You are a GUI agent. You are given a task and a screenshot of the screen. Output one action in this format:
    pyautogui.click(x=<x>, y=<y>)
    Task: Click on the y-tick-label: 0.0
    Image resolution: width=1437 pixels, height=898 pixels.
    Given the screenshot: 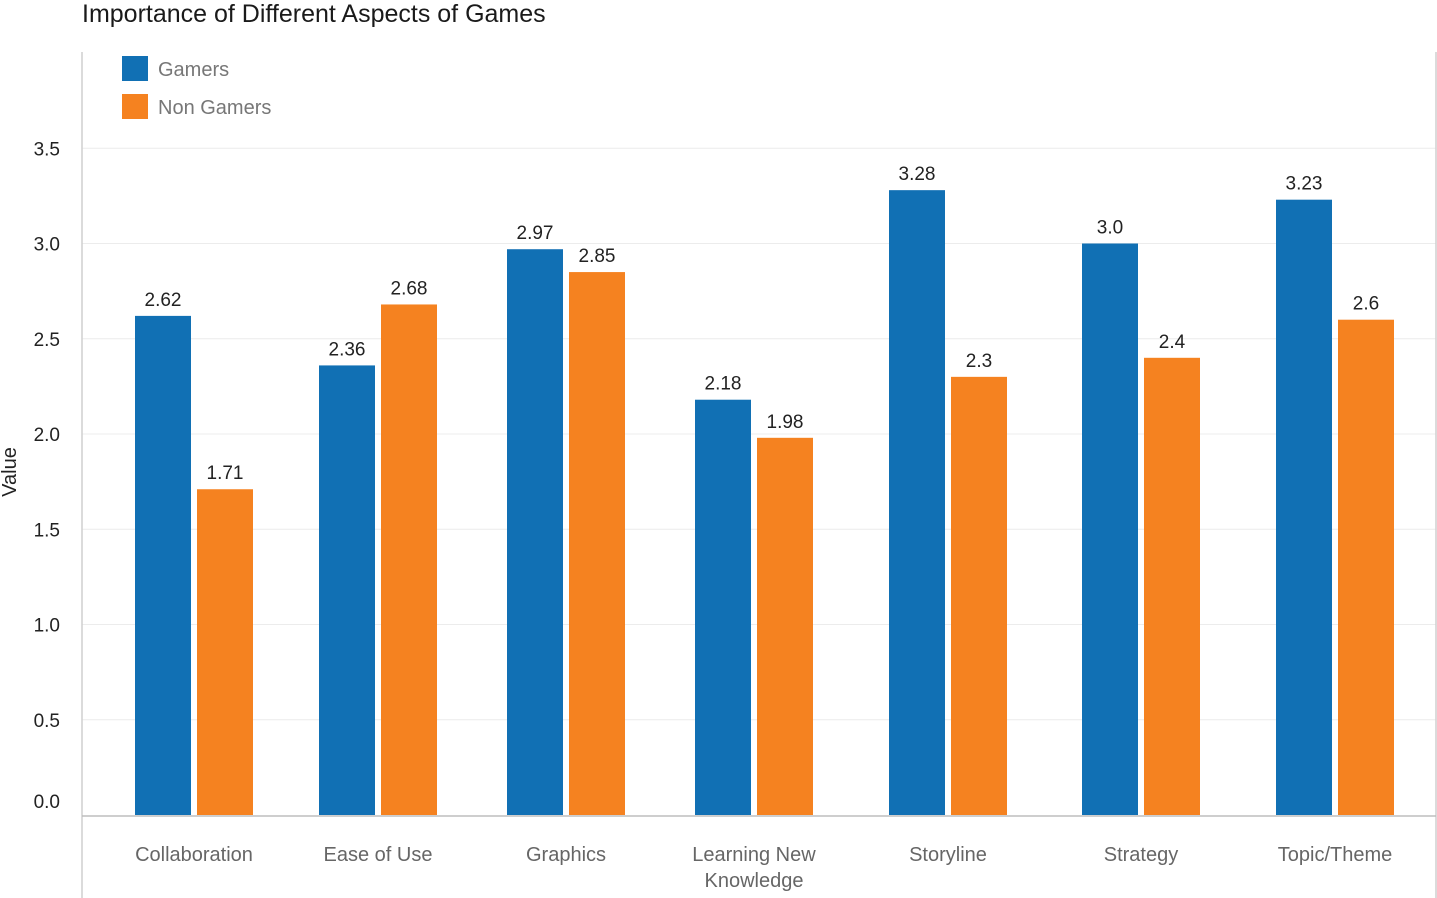 What is the action you would take?
    pyautogui.click(x=47, y=802)
    